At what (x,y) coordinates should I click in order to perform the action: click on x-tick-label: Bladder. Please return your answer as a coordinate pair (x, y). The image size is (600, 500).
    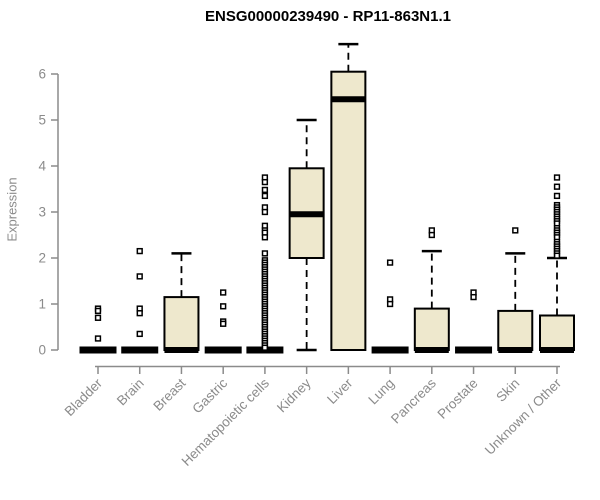
    Looking at the image, I should click on (84, 397).